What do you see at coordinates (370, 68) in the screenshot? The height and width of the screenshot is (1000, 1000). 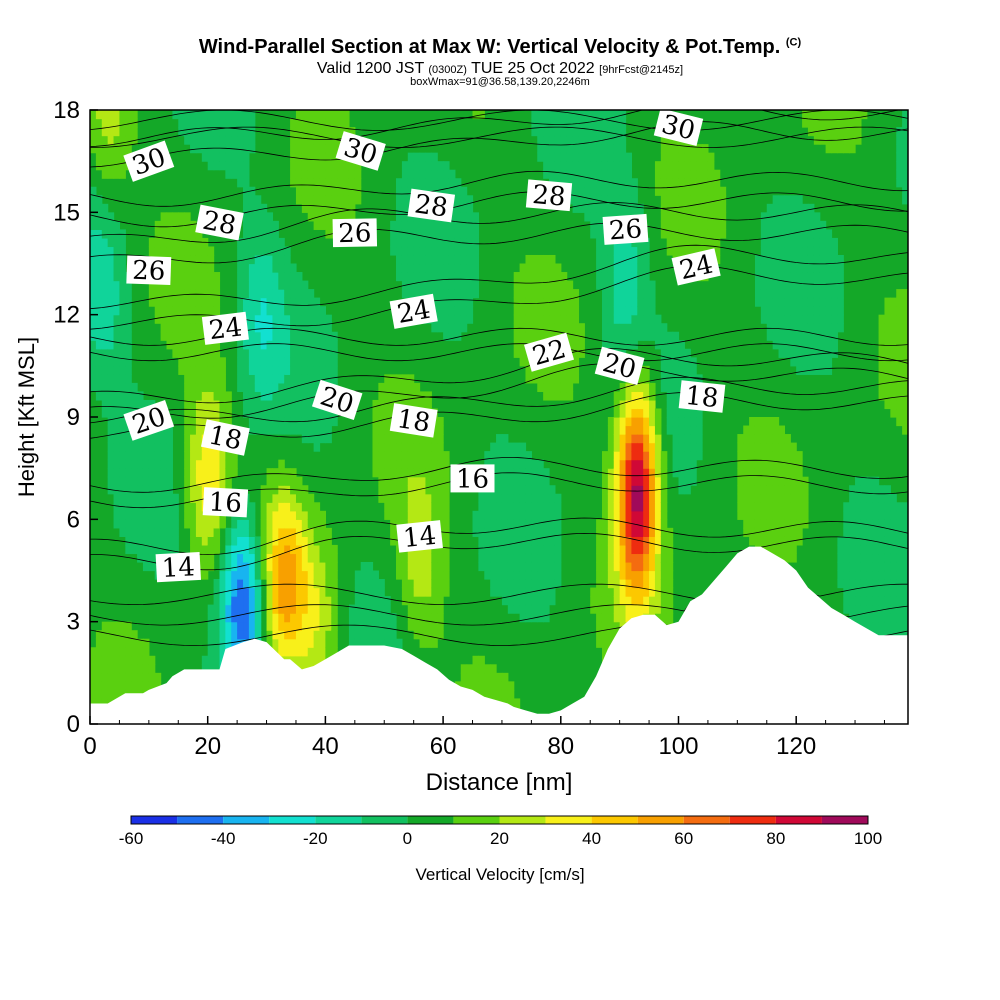 I see `valid-time: Valid 1200 JST` at bounding box center [370, 68].